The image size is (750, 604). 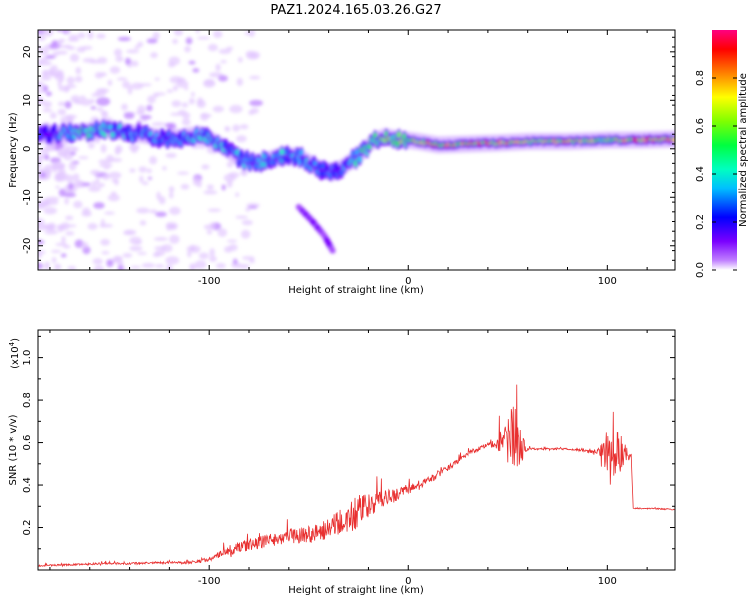 What do you see at coordinates (700, 174) in the screenshot?
I see `colorbar-tick-label: 0.4` at bounding box center [700, 174].